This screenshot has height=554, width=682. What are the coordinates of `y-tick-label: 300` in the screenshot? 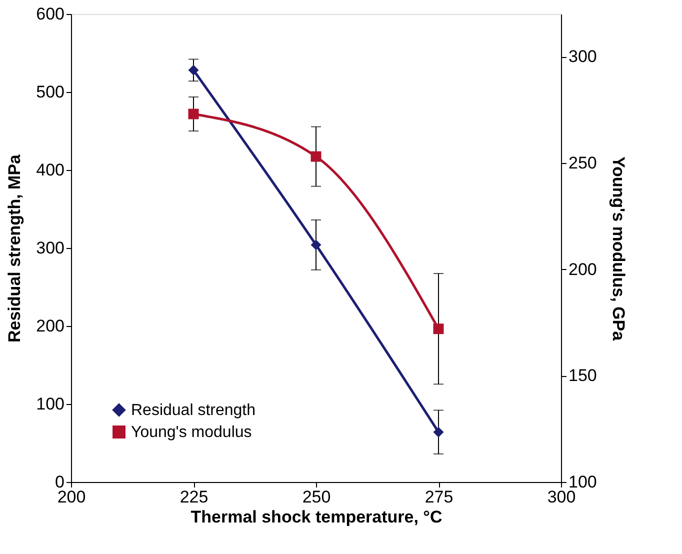 It's located at (50, 248).